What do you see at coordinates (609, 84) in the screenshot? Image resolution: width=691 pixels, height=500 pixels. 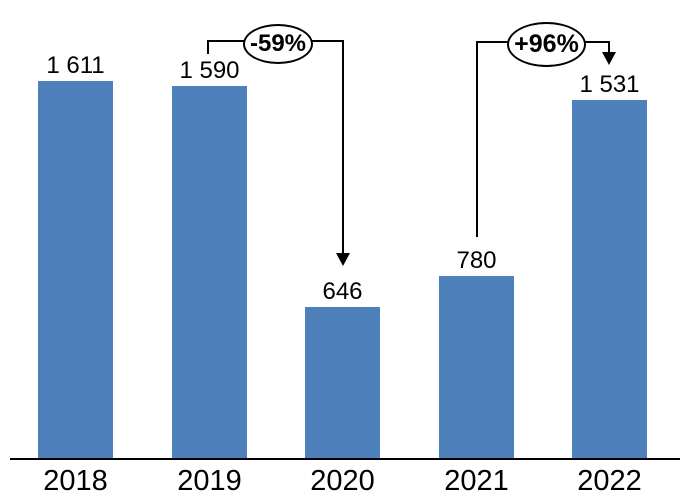 I see `bar-value-label: 1 531` at bounding box center [609, 84].